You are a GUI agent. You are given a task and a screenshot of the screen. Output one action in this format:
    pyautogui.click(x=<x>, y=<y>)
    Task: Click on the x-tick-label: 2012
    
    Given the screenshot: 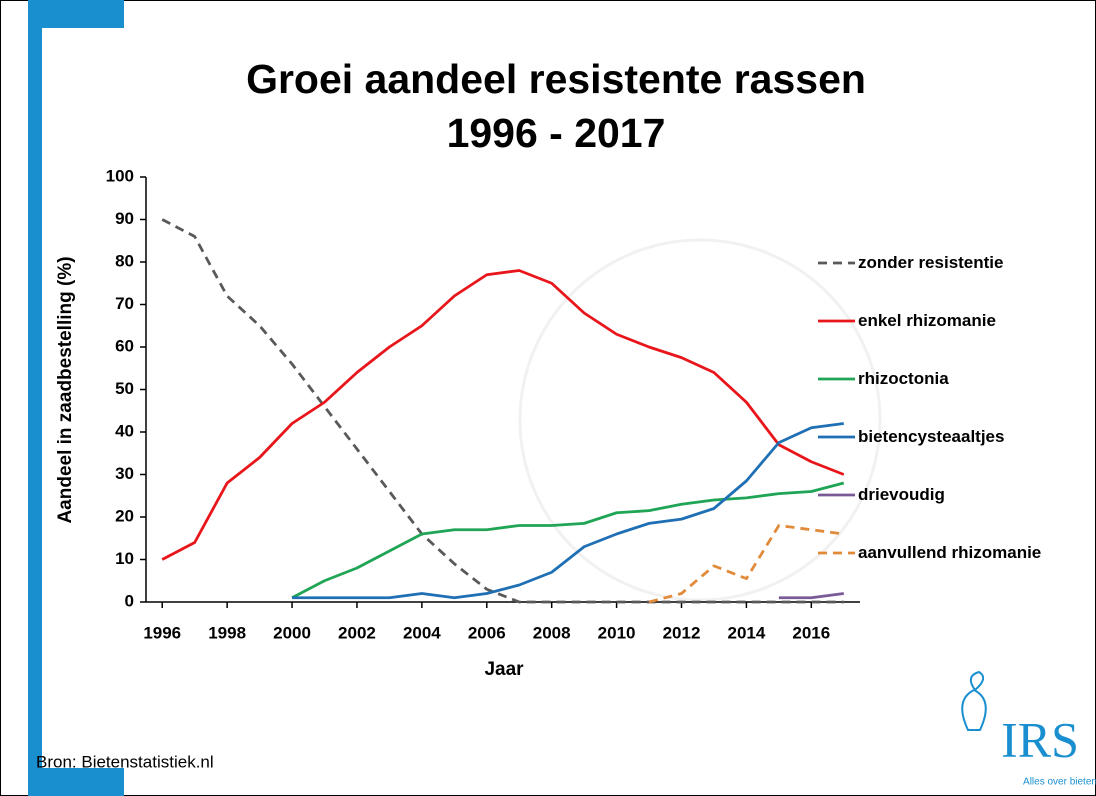 What is the action you would take?
    pyautogui.click(x=682, y=632)
    